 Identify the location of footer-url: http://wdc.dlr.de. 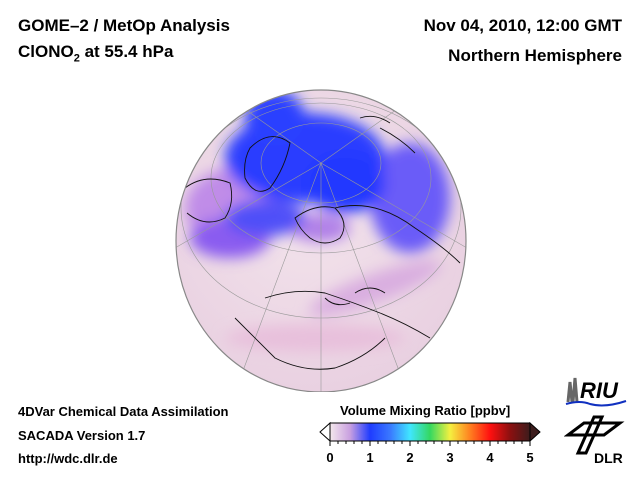
(68, 458).